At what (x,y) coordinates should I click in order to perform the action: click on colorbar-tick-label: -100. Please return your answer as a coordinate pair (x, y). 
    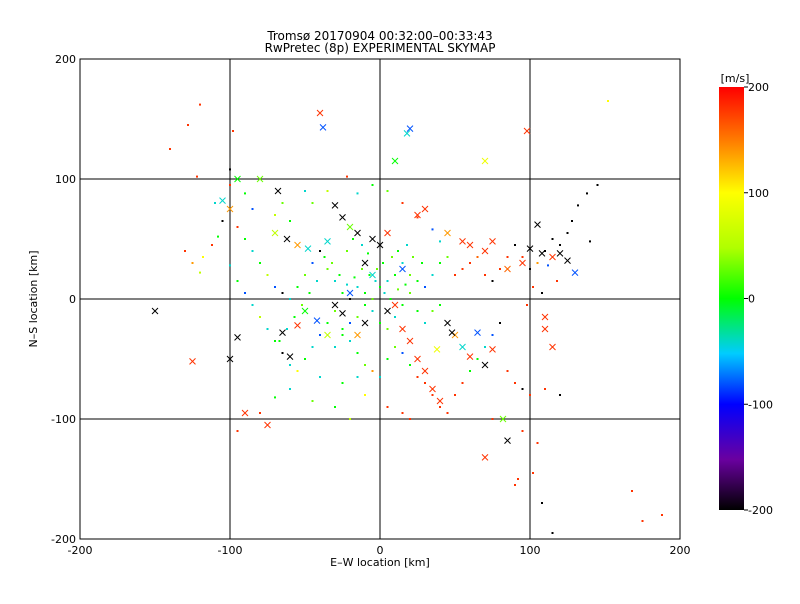
    Looking at the image, I should click on (760, 404).